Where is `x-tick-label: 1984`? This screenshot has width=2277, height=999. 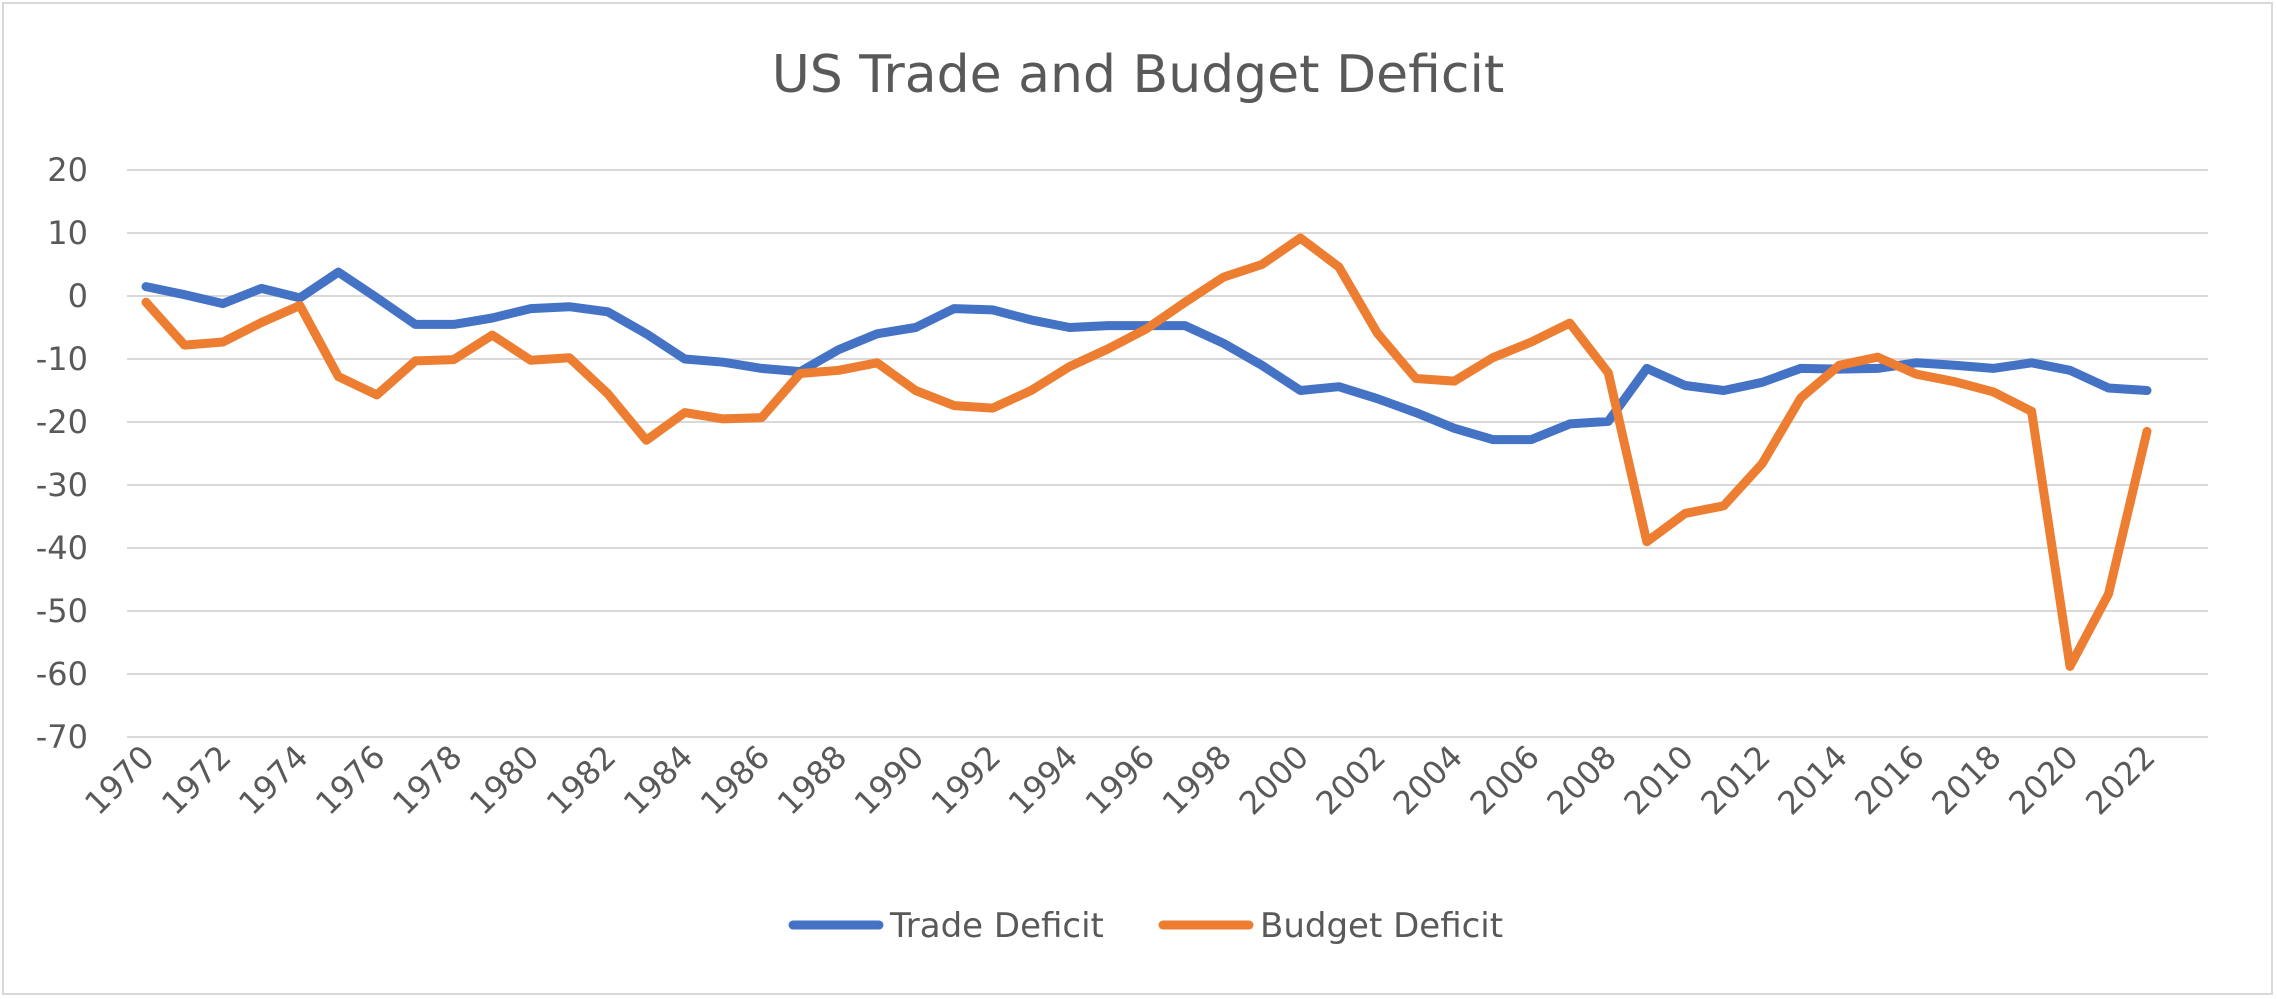
x-tick-label: 1984 is located at coordinates (658, 780).